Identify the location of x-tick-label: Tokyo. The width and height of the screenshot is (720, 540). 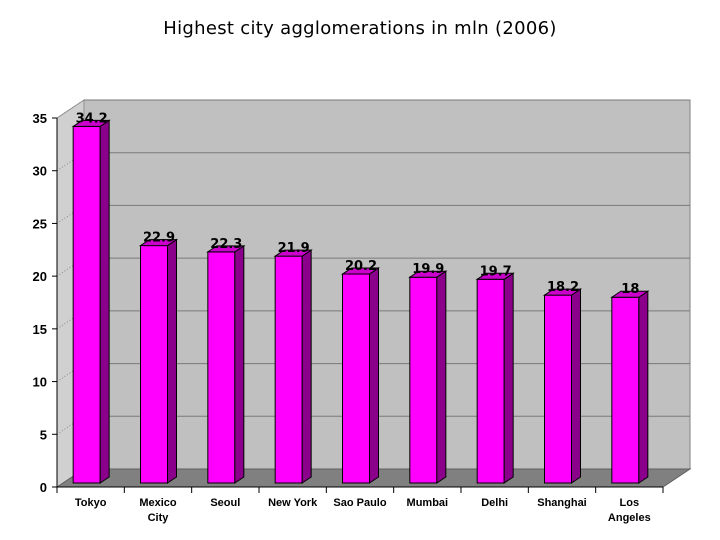
(91, 503).